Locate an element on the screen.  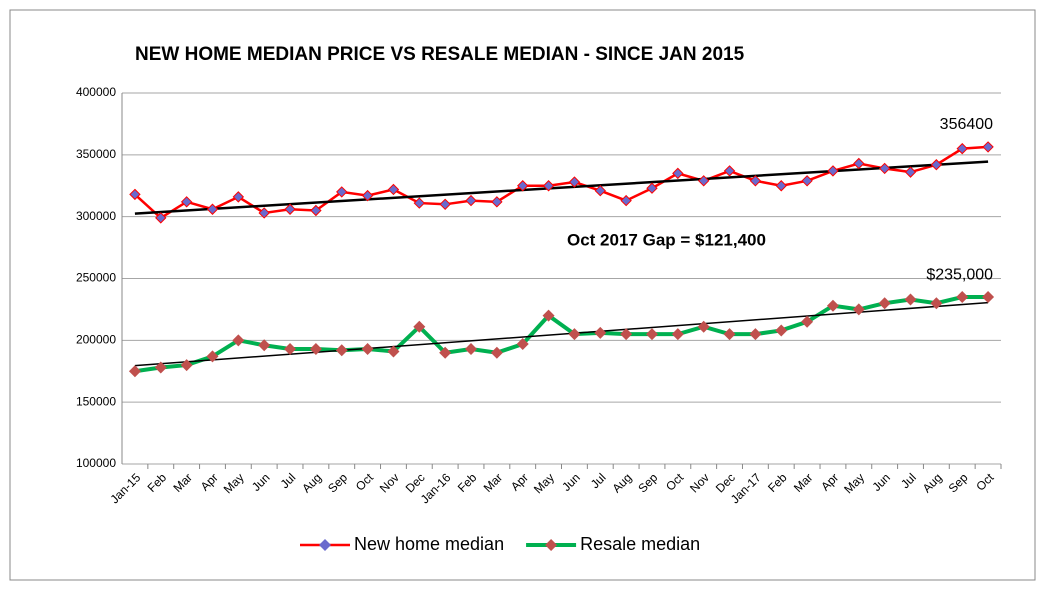
y-tick-label: 250000 is located at coordinates (96, 278).